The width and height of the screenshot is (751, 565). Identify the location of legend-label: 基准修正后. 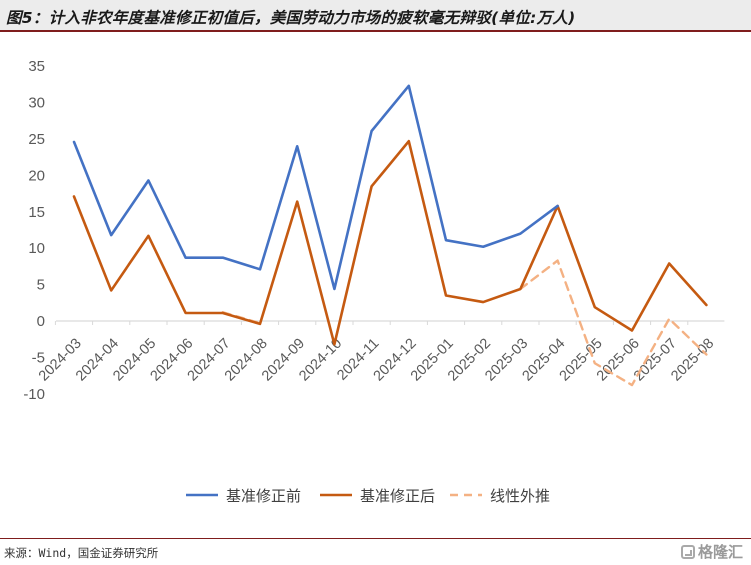
(397, 496).